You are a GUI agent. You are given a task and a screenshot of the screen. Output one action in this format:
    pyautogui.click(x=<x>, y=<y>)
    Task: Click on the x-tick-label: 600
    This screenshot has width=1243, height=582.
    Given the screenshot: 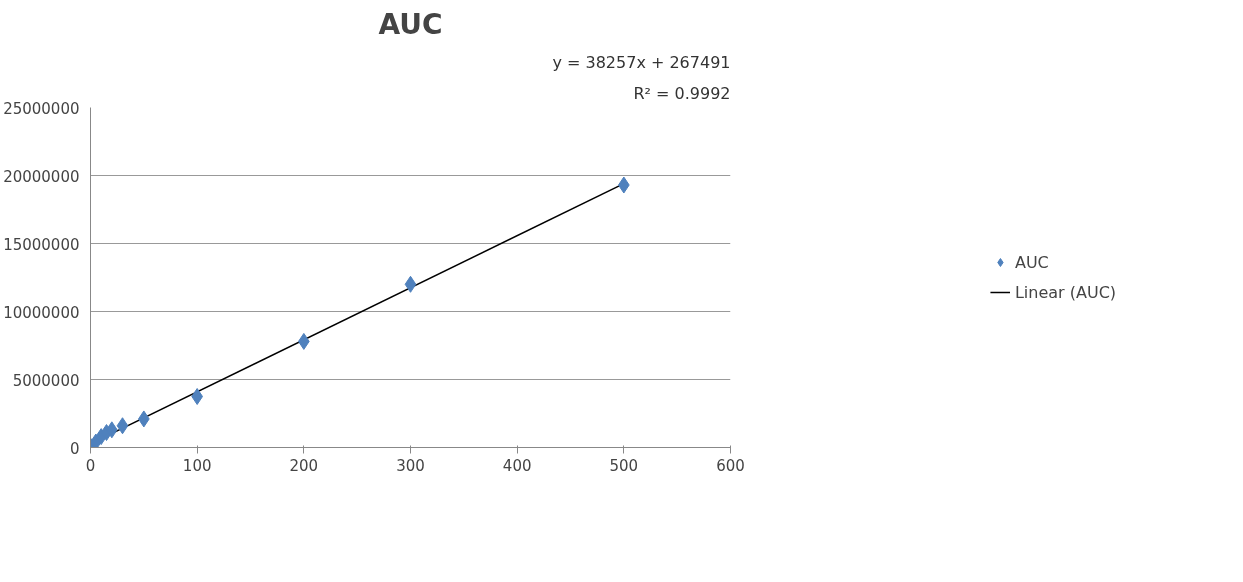 What is the action you would take?
    pyautogui.click(x=730, y=465)
    